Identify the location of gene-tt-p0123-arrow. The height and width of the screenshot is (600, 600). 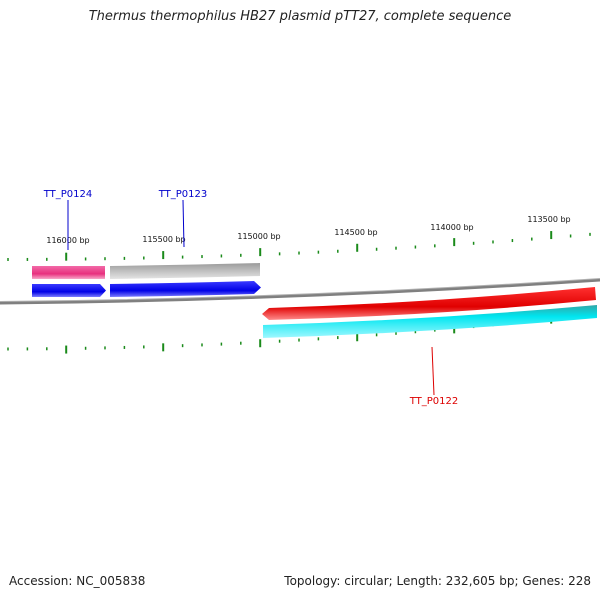
(185, 289).